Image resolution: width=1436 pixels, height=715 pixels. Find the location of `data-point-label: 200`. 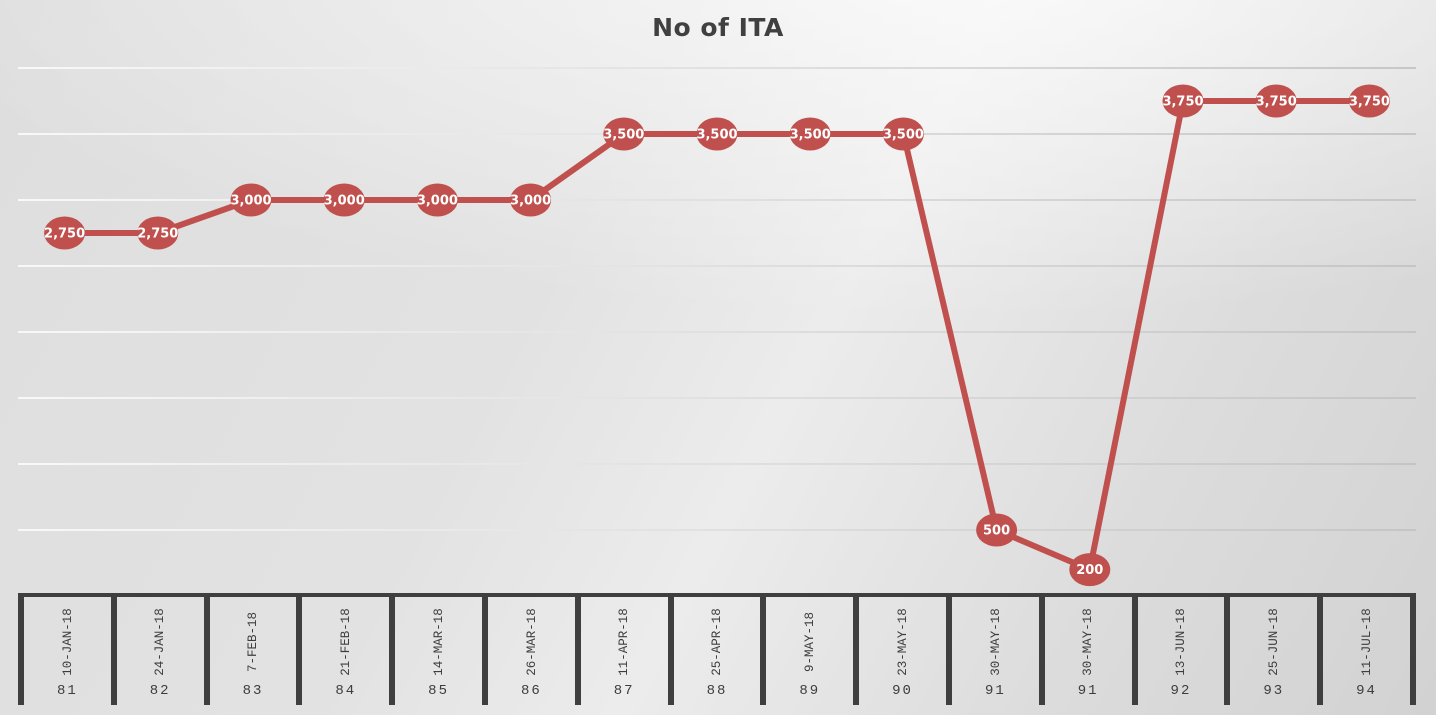

data-point-label: 200 is located at coordinates (1089, 570).